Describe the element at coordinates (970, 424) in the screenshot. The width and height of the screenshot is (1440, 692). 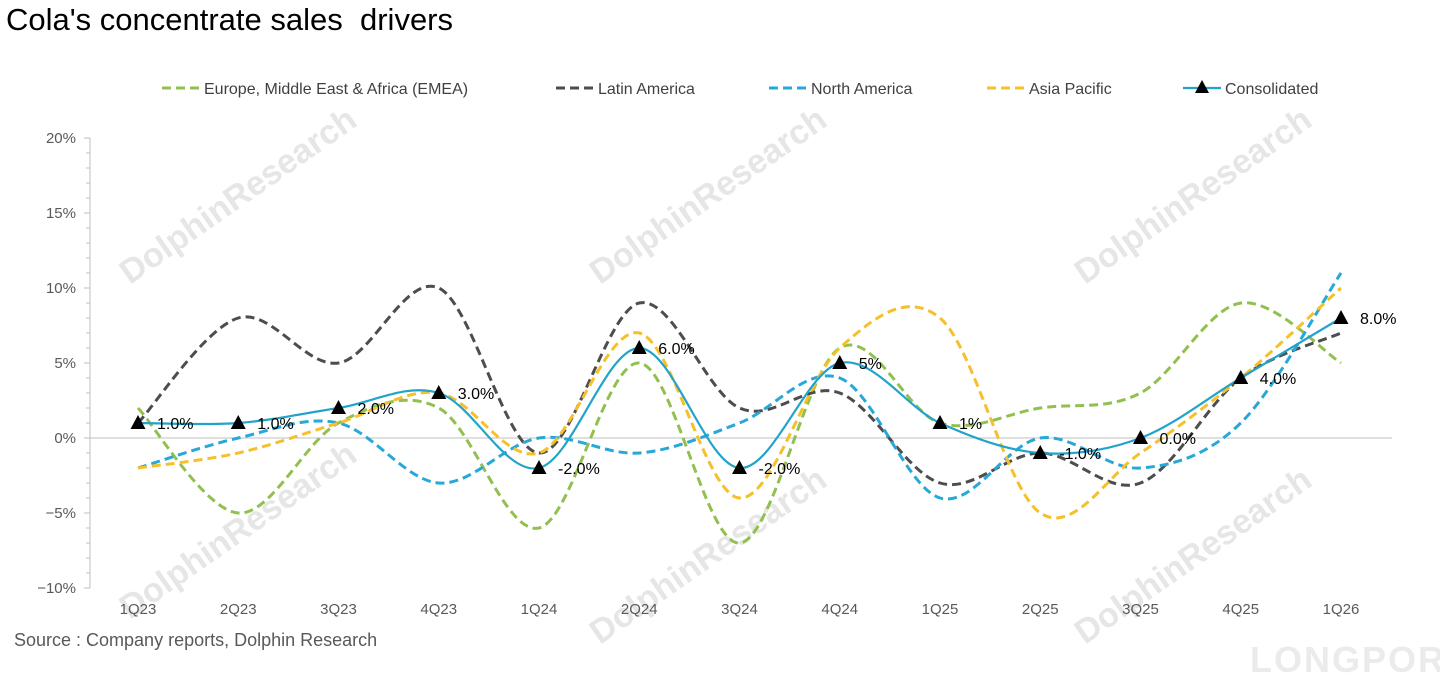
I see `data-label: 1%` at that location.